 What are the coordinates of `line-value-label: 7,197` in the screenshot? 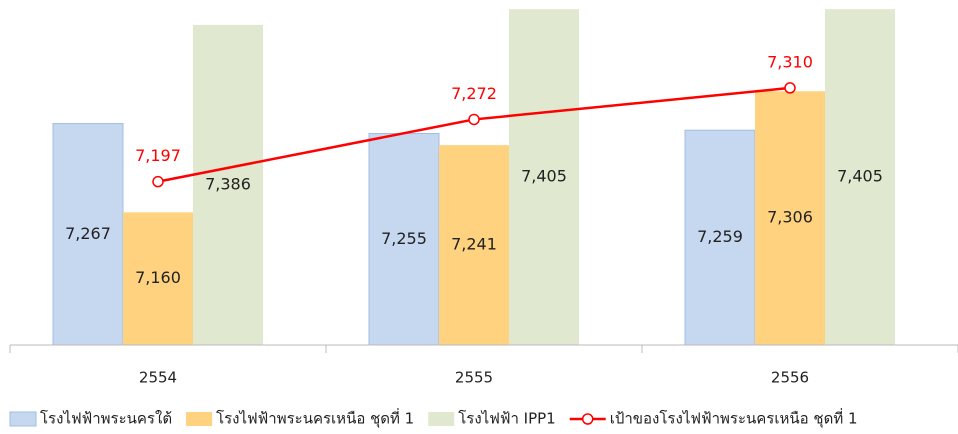 It's located at (158, 155).